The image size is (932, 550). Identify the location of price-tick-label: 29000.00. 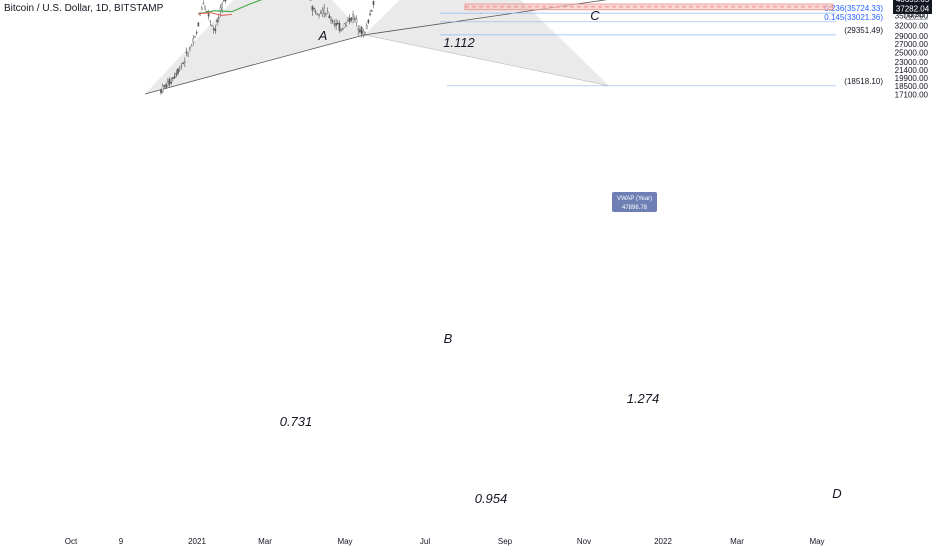
(912, 36).